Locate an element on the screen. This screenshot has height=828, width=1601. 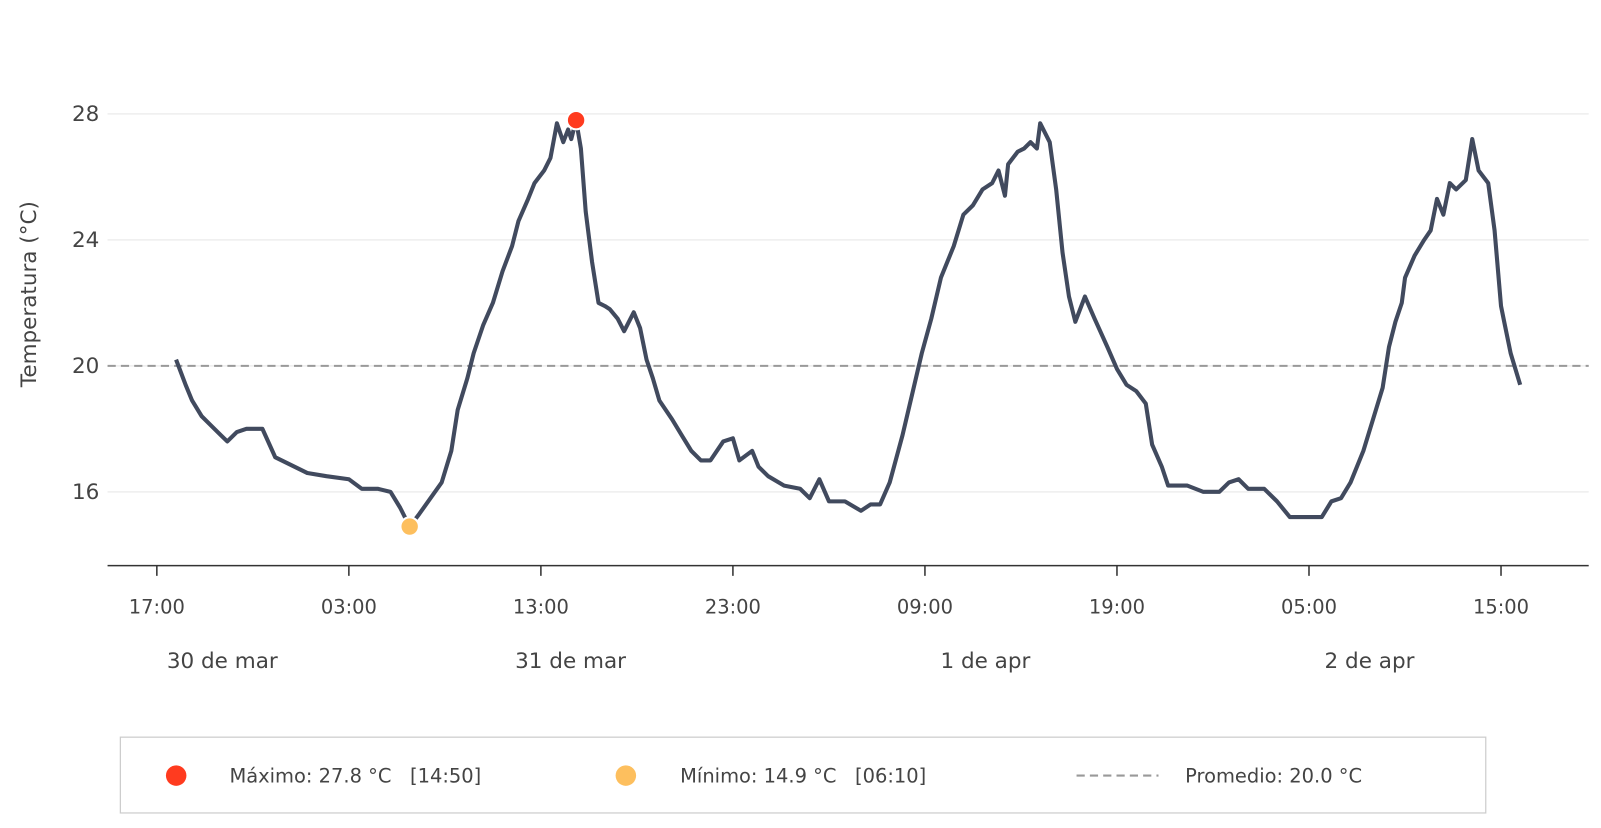
legend-box is located at coordinates (803, 775).